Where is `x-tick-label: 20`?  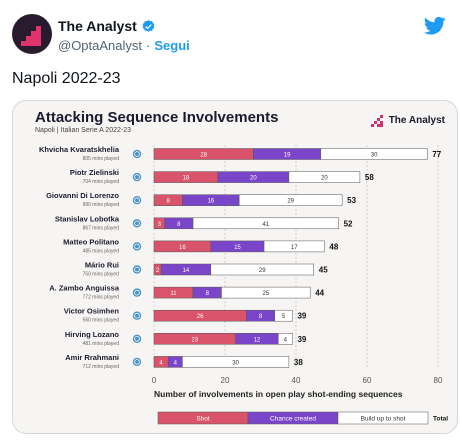
x-tick-label: 20 is located at coordinates (225, 380).